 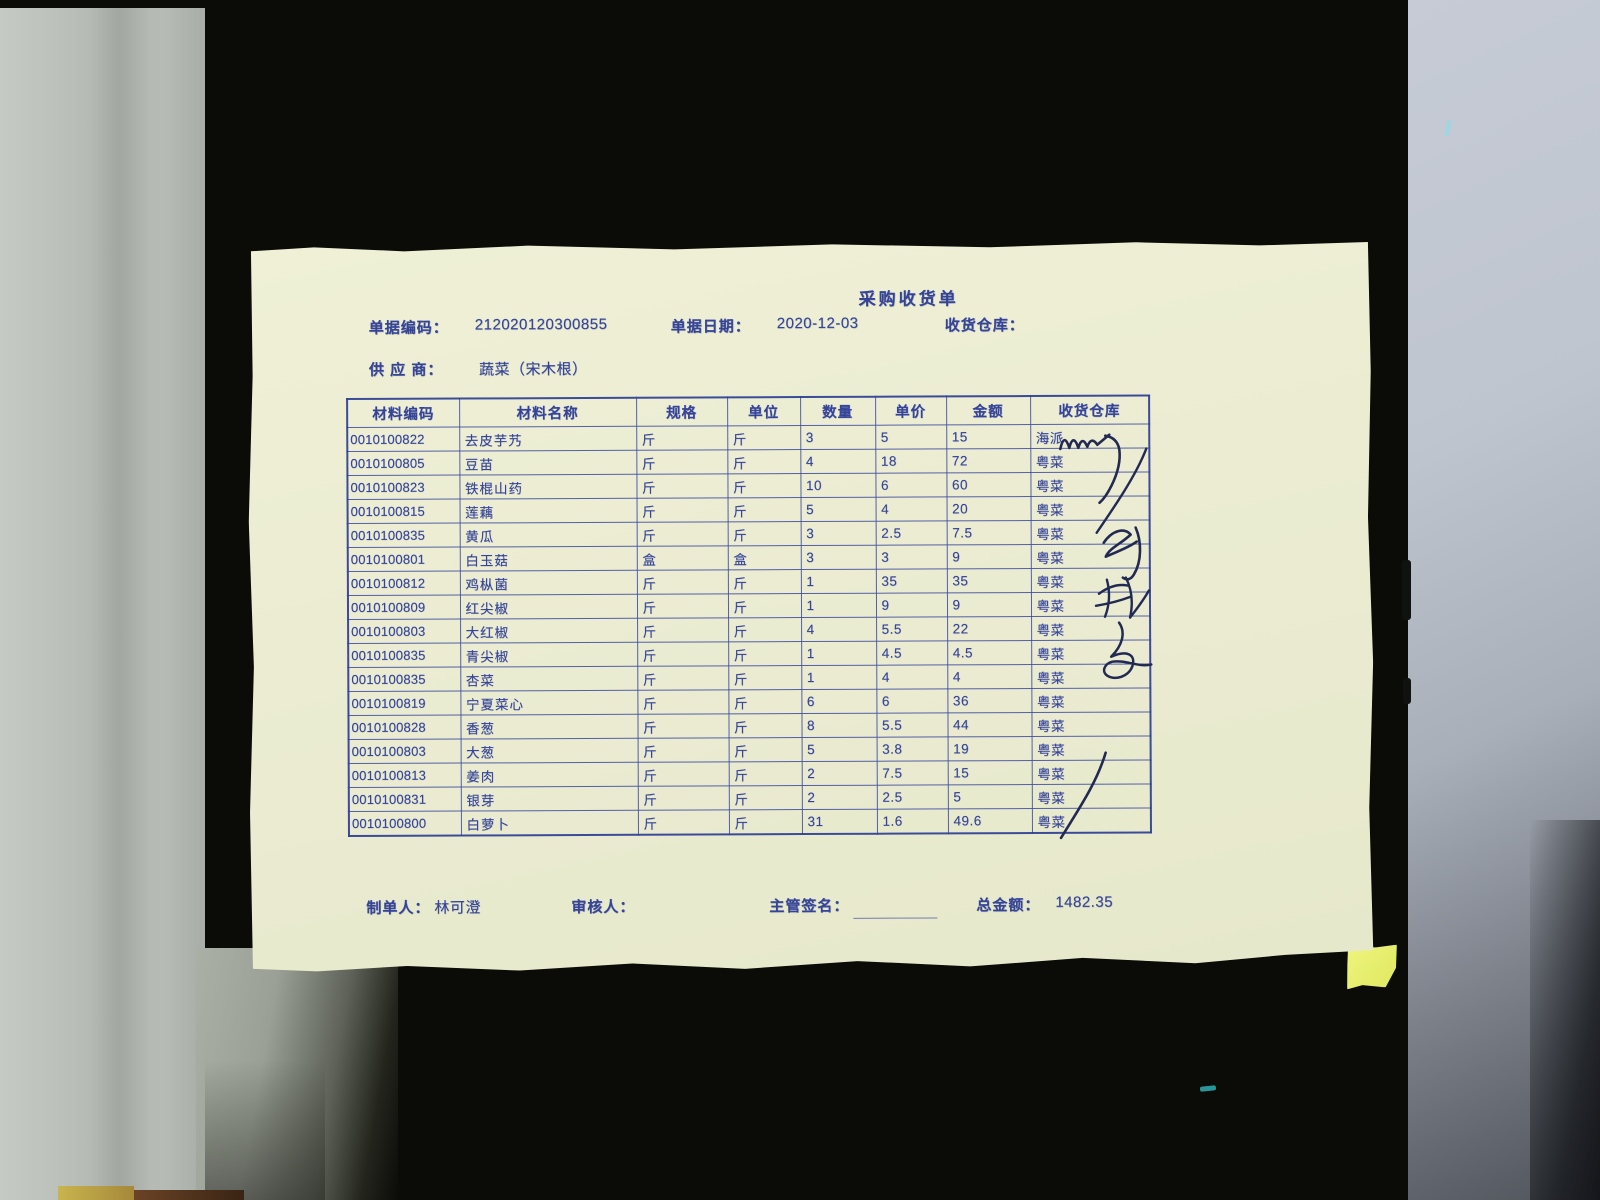 I want to click on cell-price: 35, so click(x=911, y=581).